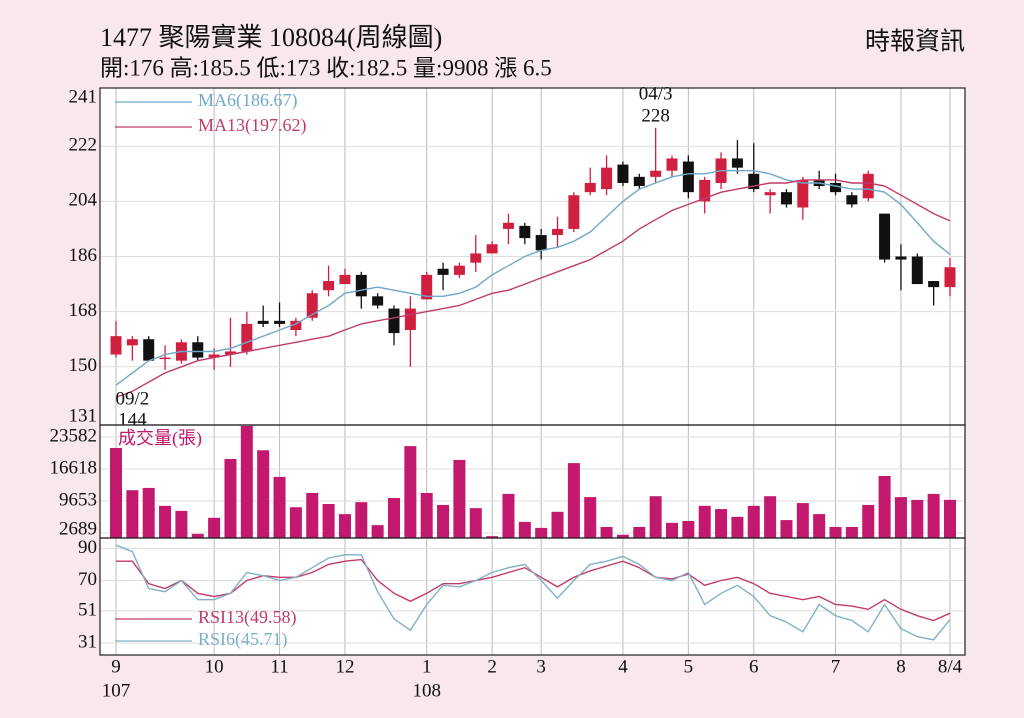  What do you see at coordinates (950, 666) in the screenshot?
I see `x-tick-label: 8/4` at bounding box center [950, 666].